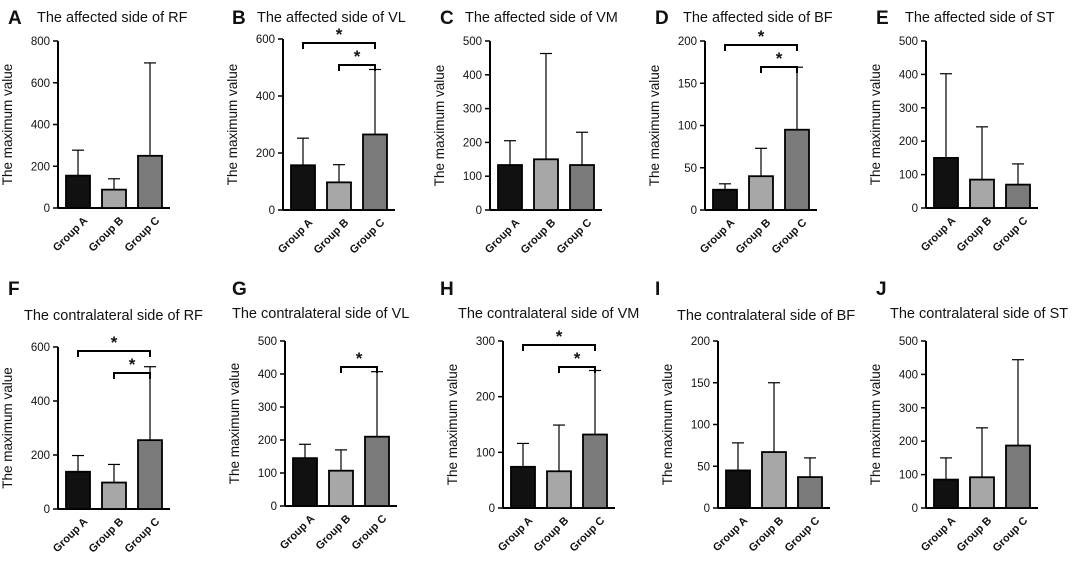 This screenshot has width=1079, height=572. I want to click on chart-title: The contralateral side of ST, so click(979, 314).